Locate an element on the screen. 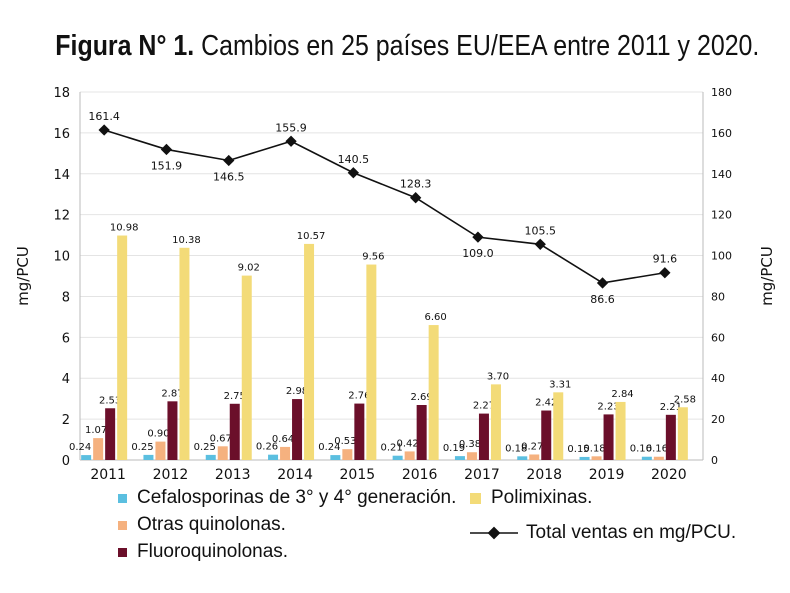 Image resolution: width=790 pixels, height=593 pixels. legend-label: Fluoroquinolonas. is located at coordinates (213, 551).